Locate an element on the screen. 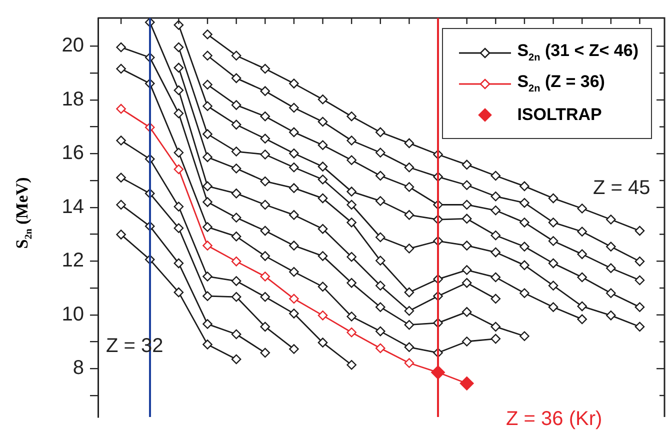 The image size is (672, 435). y-tick-label: 14 is located at coordinates (73, 207).